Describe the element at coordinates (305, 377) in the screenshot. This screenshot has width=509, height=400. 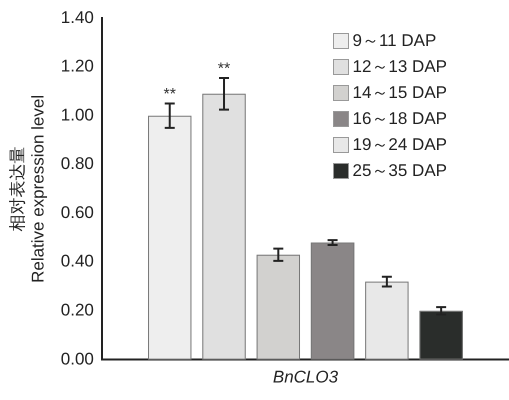
I see `x-tick-label: BnCLO3` at that location.